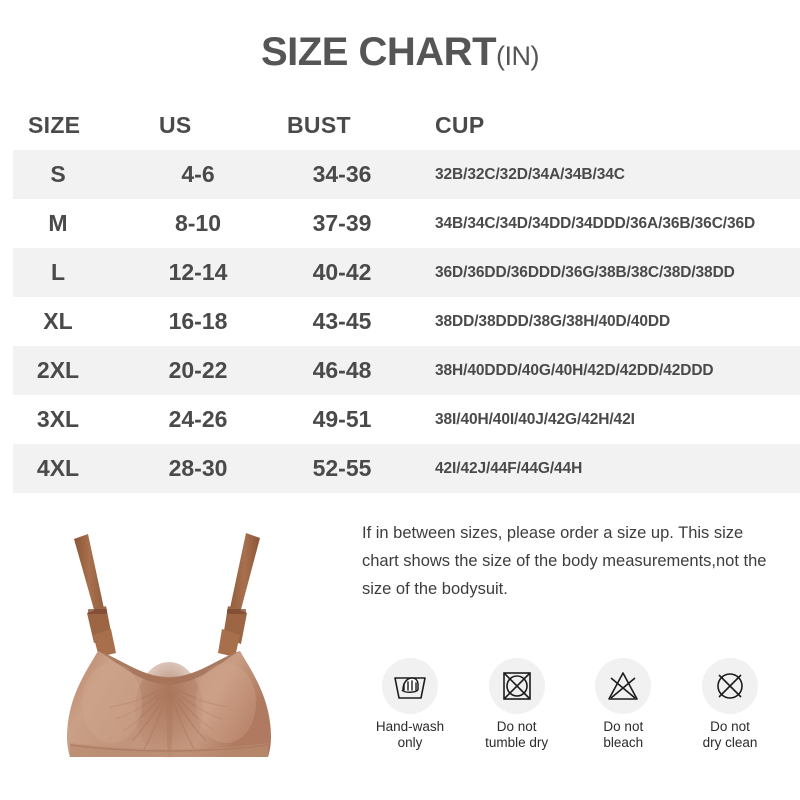 This screenshot has height=800, width=800. What do you see at coordinates (623, 734) in the screenshot?
I see `care-label: Do not bleach` at bounding box center [623, 734].